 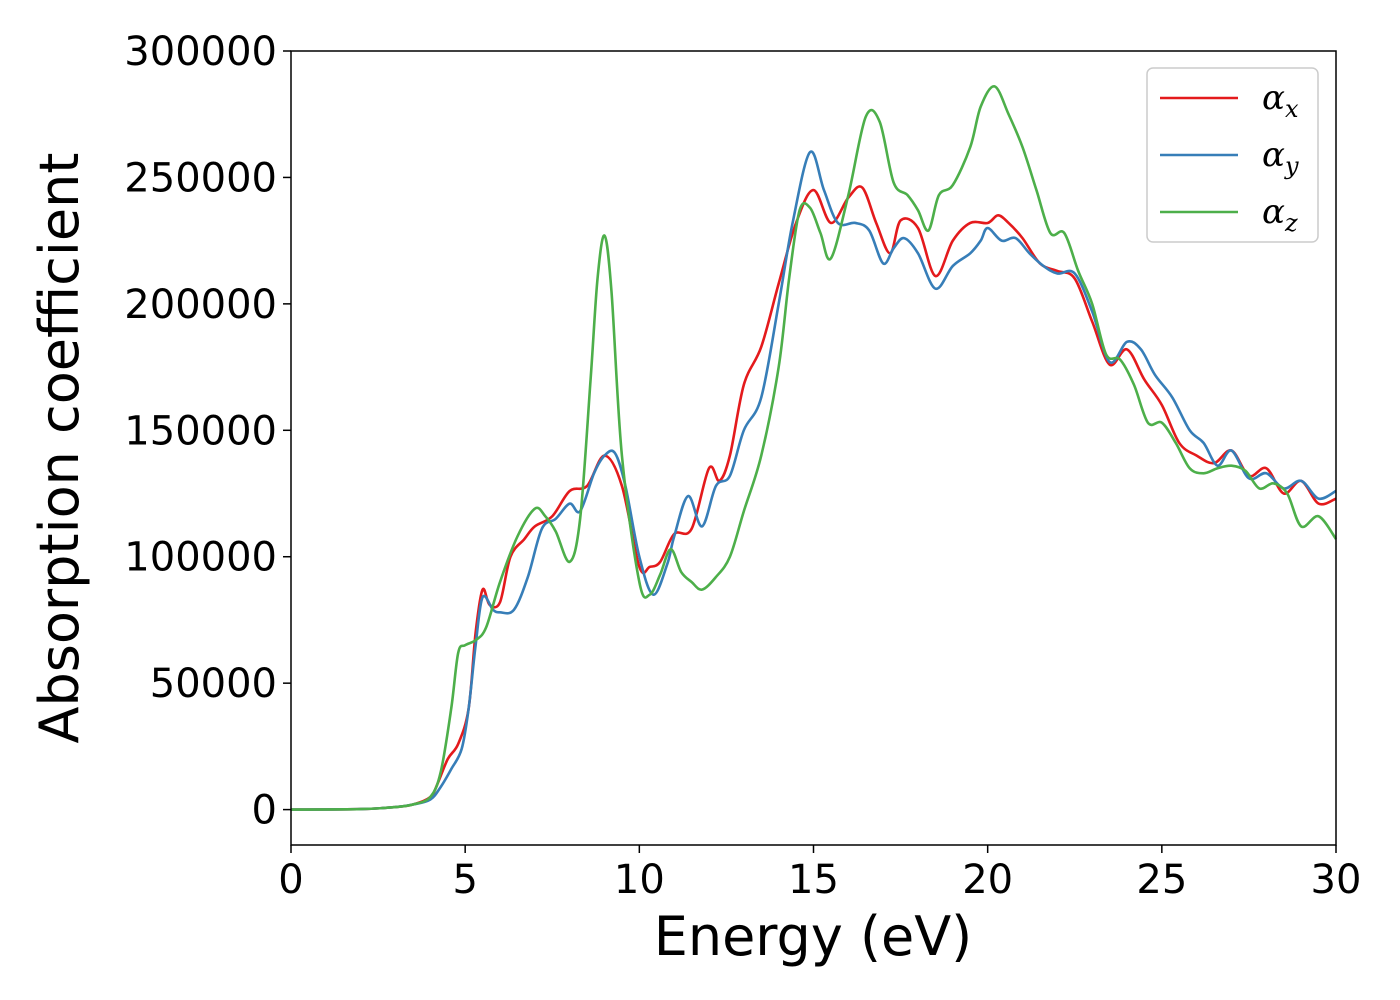 I want to click on x-tick-label: 25, so click(x=1161, y=880).